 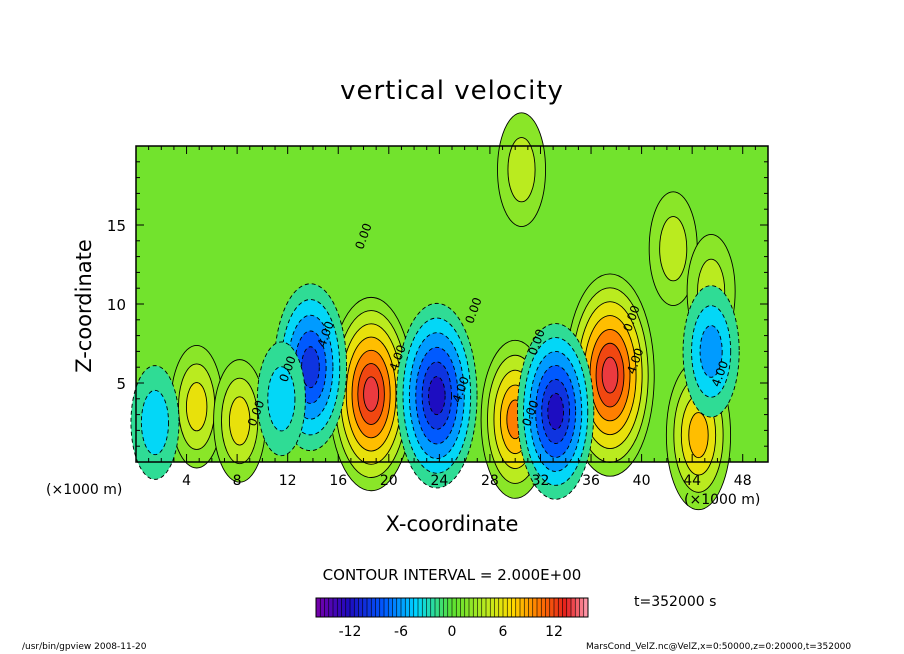 What do you see at coordinates (350, 632) in the screenshot?
I see `colorbar-tick-label: -12` at bounding box center [350, 632].